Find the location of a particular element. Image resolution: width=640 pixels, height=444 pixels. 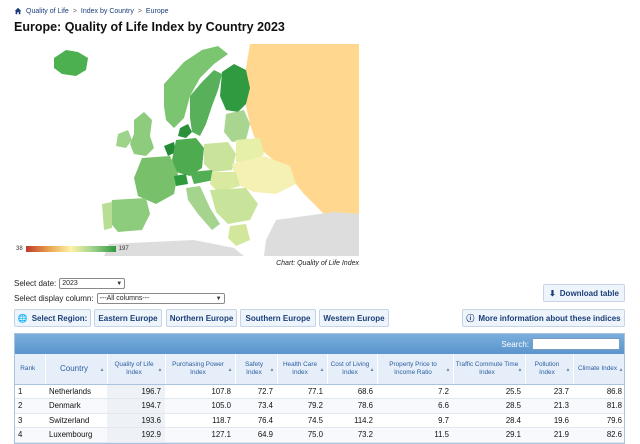

column-header-purchasing-power: Purchasing Power Index ▲ is located at coordinates (200, 369).